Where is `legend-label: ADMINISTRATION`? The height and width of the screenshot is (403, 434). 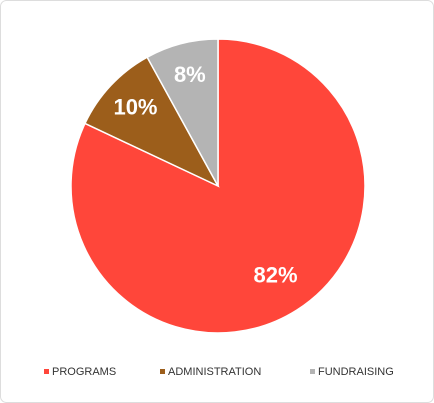
legend-label: ADMINISTRATION is located at coordinates (214, 372).